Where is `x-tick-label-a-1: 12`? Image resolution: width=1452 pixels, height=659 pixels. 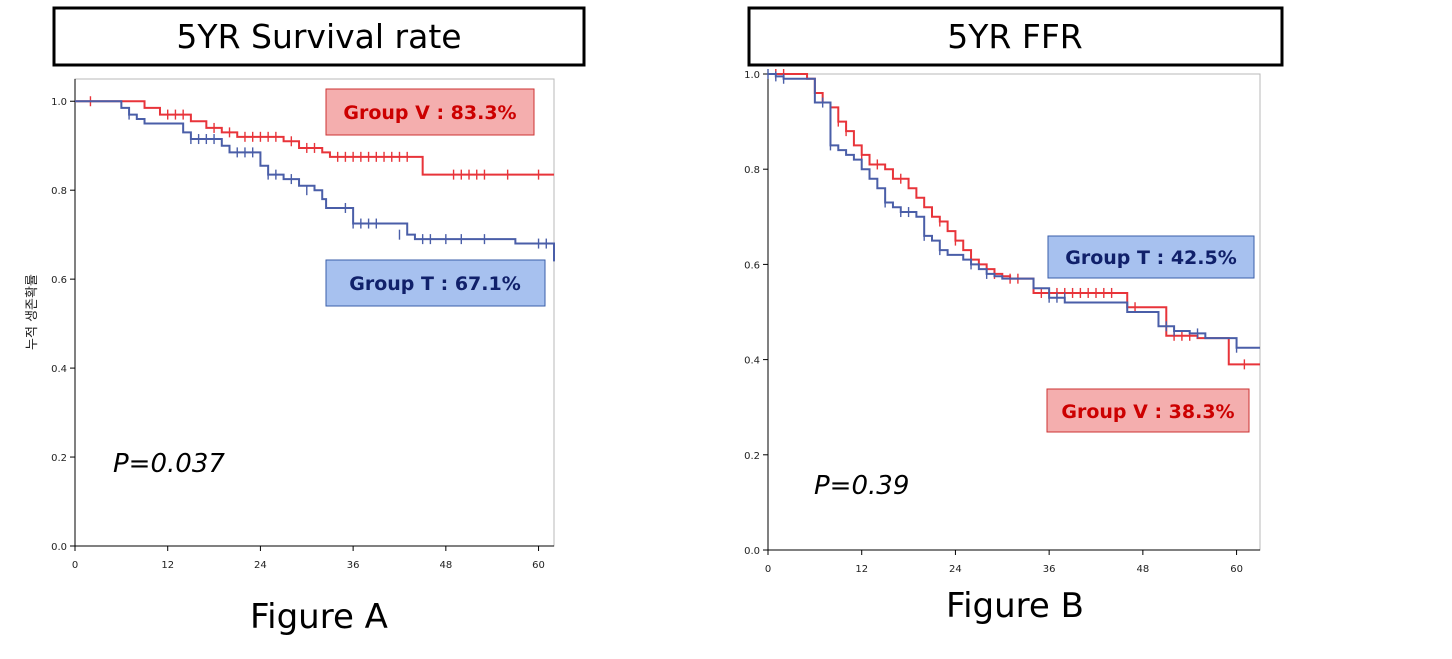
x-tick-label-a-1: 12 is located at coordinates (167, 565).